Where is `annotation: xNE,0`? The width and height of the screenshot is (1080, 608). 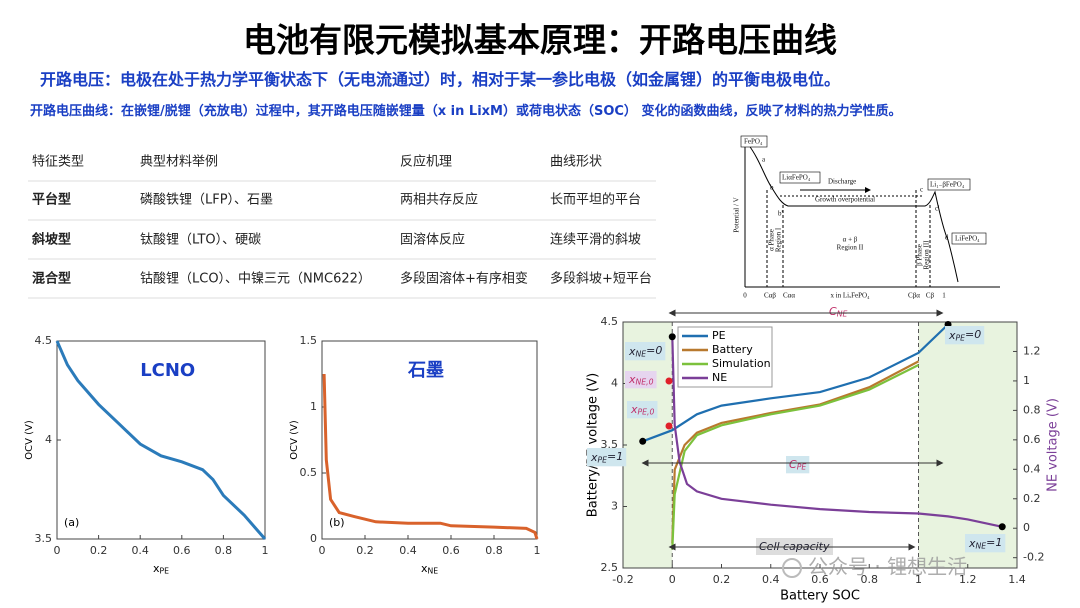
annotation: xNE,0 is located at coordinates (641, 379).